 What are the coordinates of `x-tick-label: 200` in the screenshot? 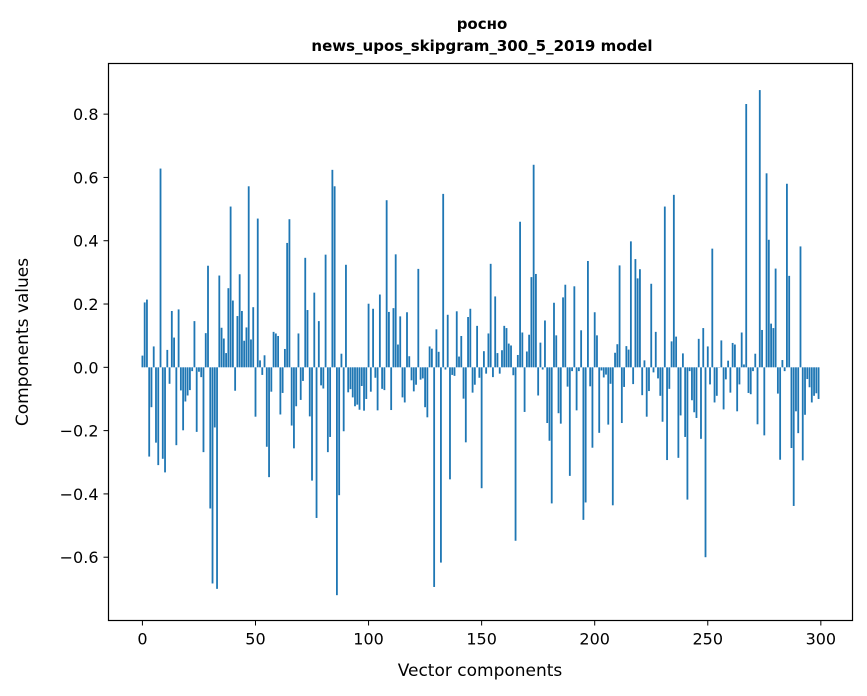 It's located at (594, 639).